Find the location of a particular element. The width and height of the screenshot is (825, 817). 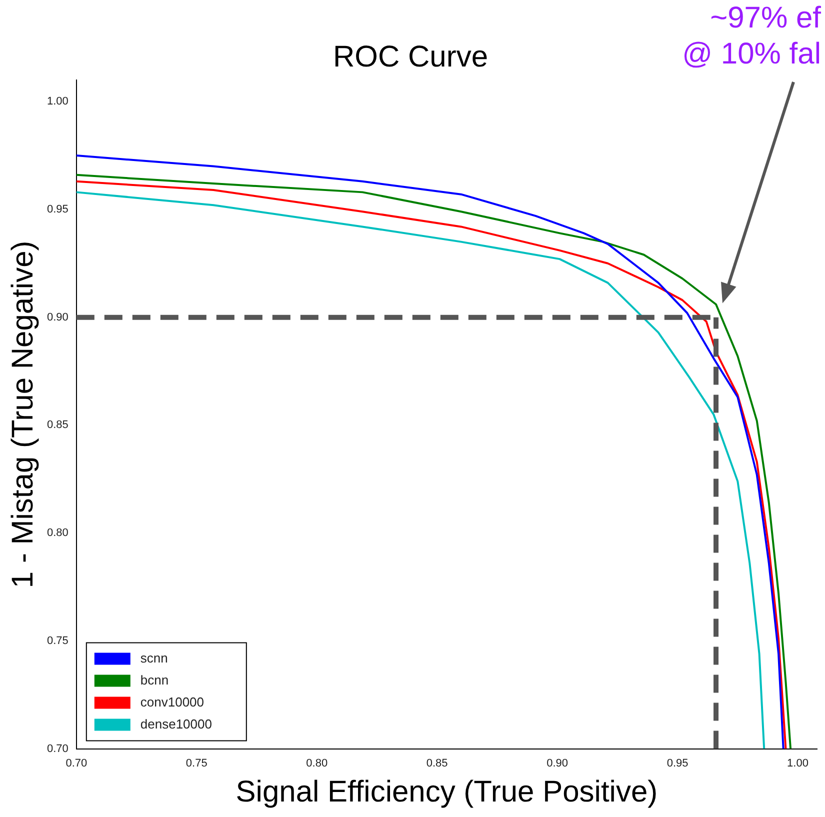

y-tick-label: 0.75 is located at coordinates (57, 640).